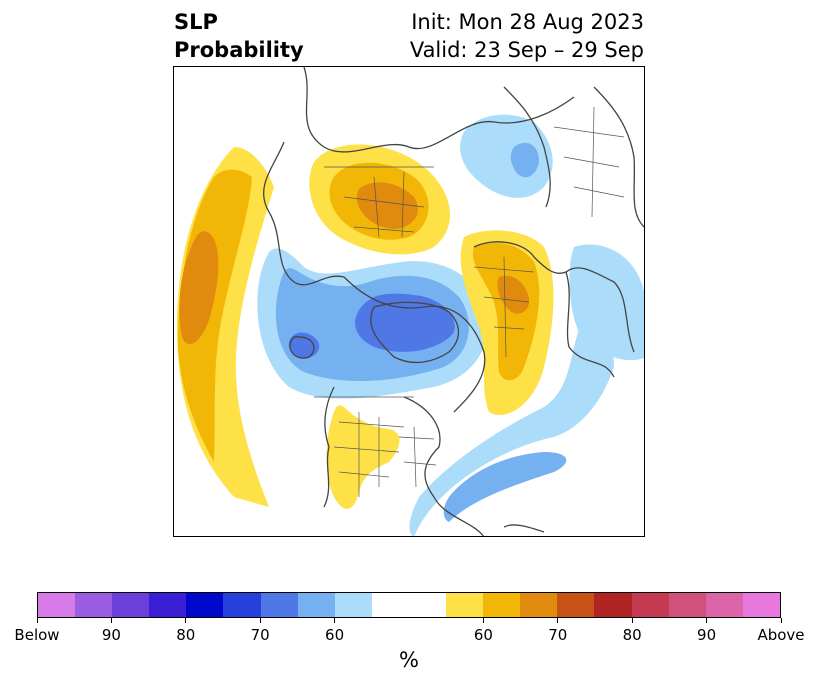 The height and width of the screenshot is (686, 819). I want to click on colorbar-tick-label: Above, so click(781, 635).